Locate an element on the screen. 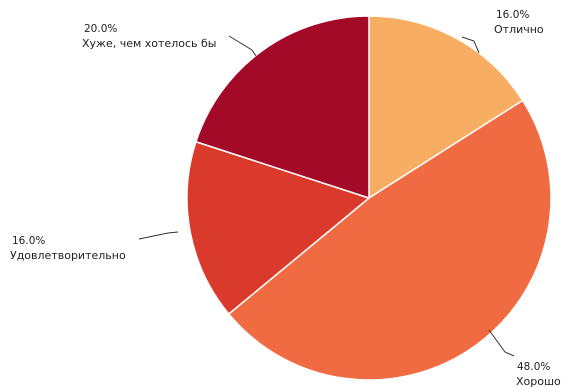 Image resolution: width=569 pixels, height=387 pixels. leader-line-worse is located at coordinates (242, 46).